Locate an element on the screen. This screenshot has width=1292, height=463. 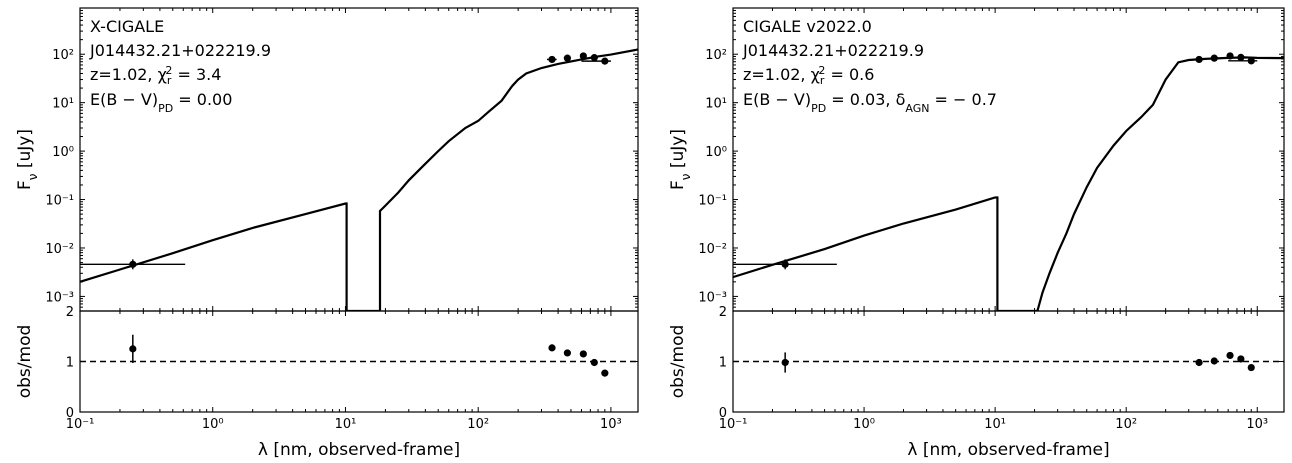
annotation-fit: z=1.02, χr2 = 3.4 is located at coordinates (155, 75).